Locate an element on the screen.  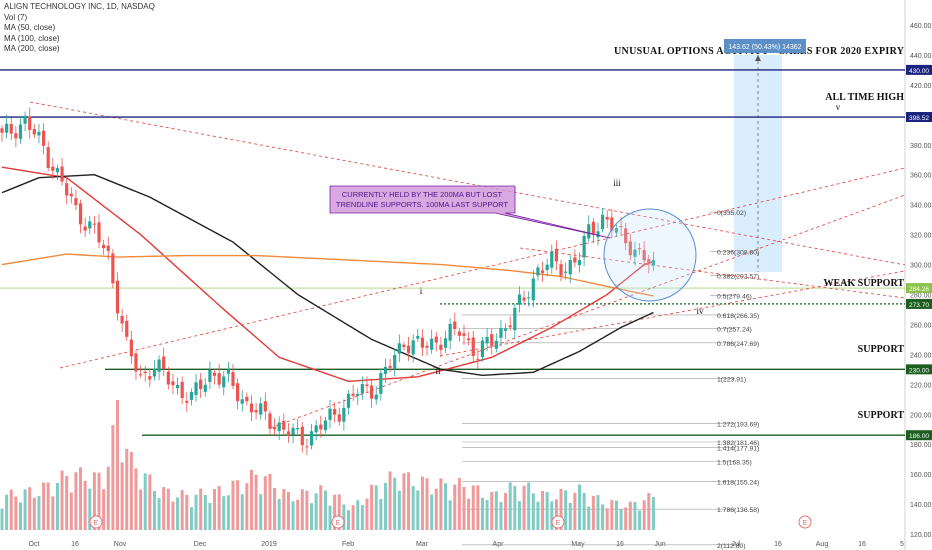
x-tick-label: Jul is located at coordinates (736, 544).